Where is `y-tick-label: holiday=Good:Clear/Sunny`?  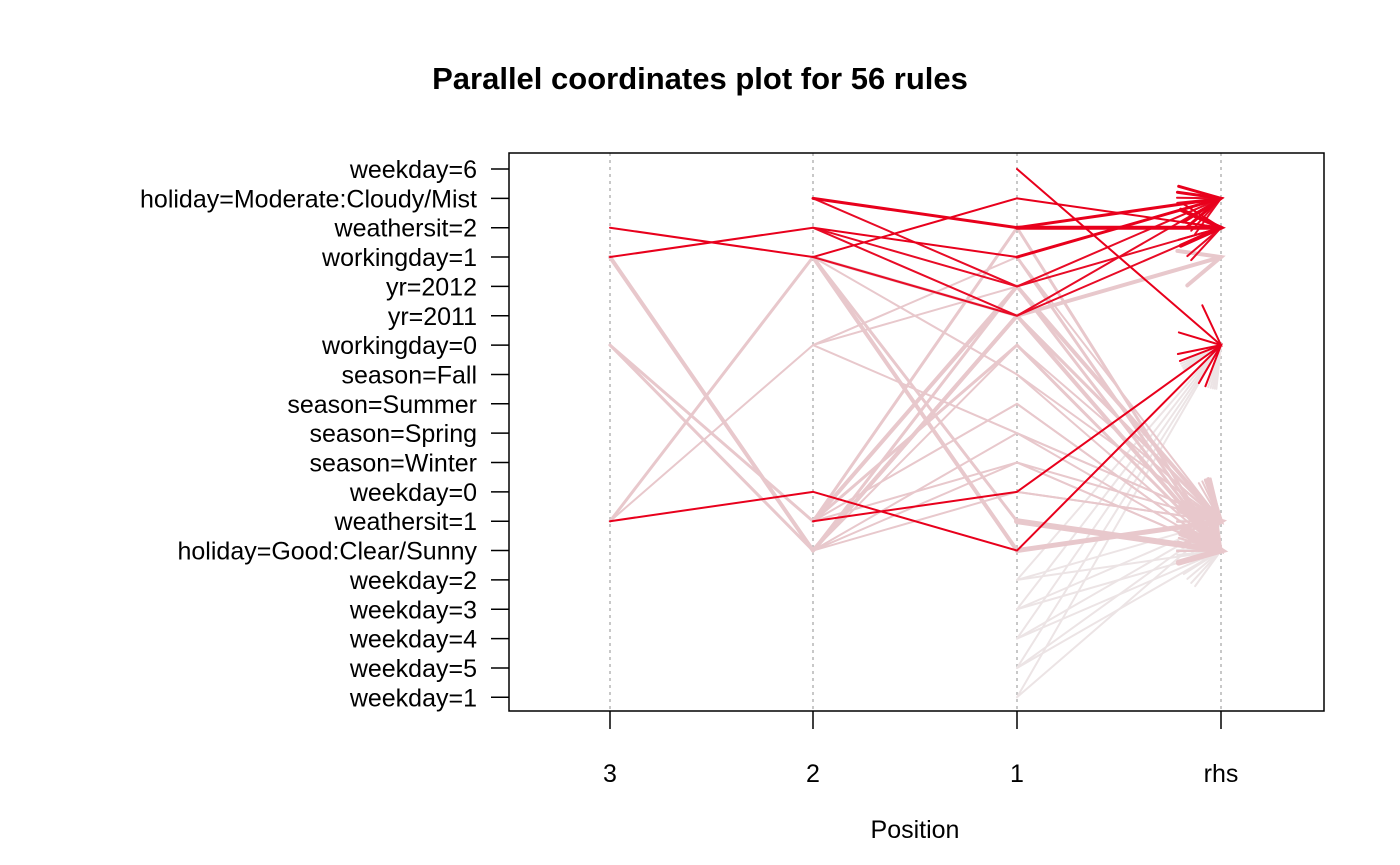 y-tick-label: holiday=Good:Clear/Sunny is located at coordinates (328, 552).